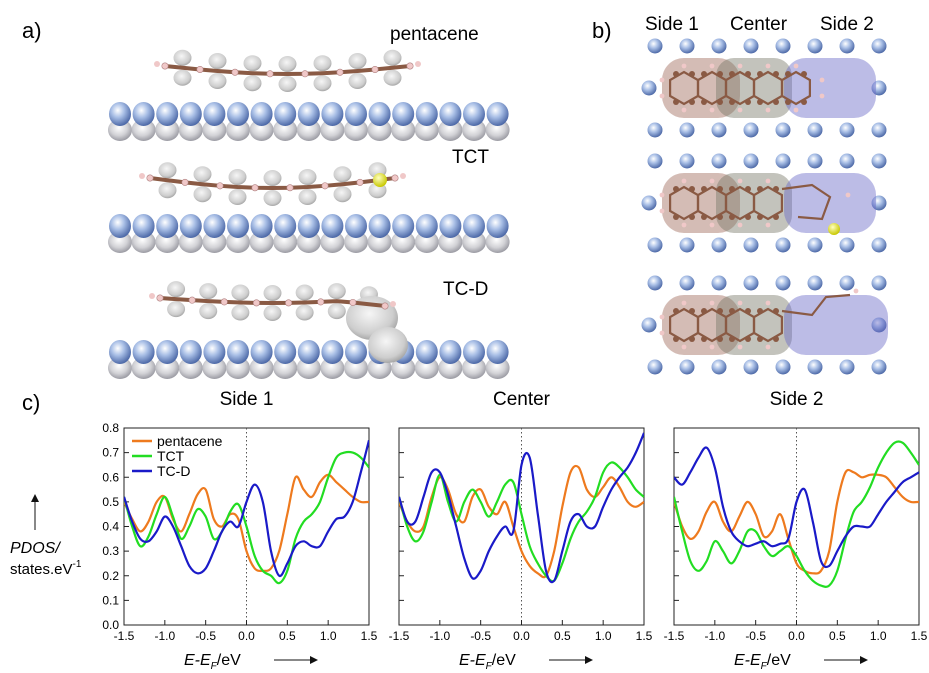  What do you see at coordinates (173, 471) in the screenshot?
I see `legend-label: TC-D` at bounding box center [173, 471].